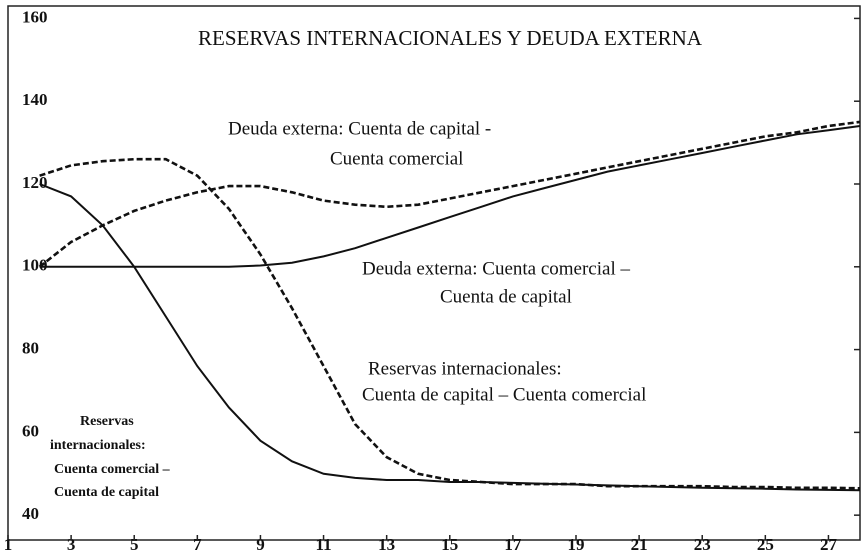 The image size is (864, 552). Describe the element at coordinates (134, 543) in the screenshot. I see `x-tick-label: 5` at that location.